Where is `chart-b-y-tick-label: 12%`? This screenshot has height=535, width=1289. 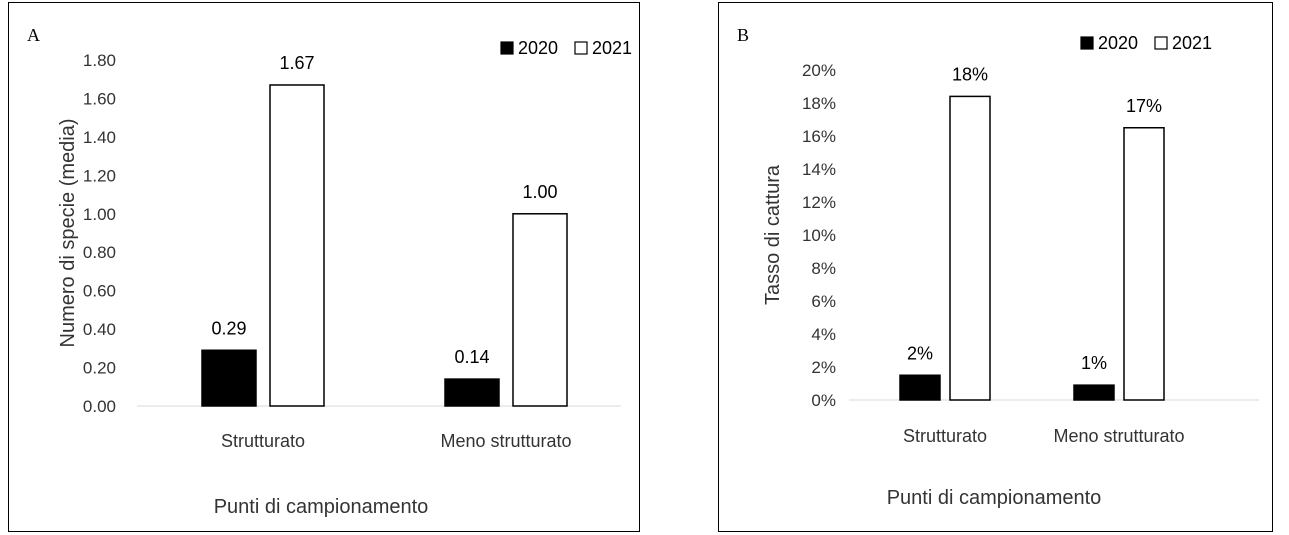 chart-b-y-tick-label: 12% is located at coordinates (819, 202).